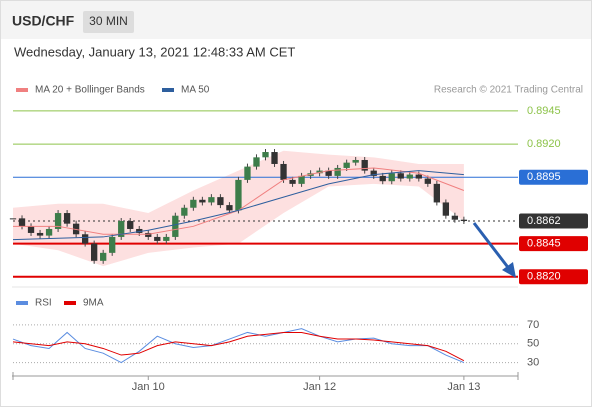 The image size is (592, 412). Describe the element at coordinates (43, 21) in the screenshot. I see `symbol: USD/CHF` at that location.